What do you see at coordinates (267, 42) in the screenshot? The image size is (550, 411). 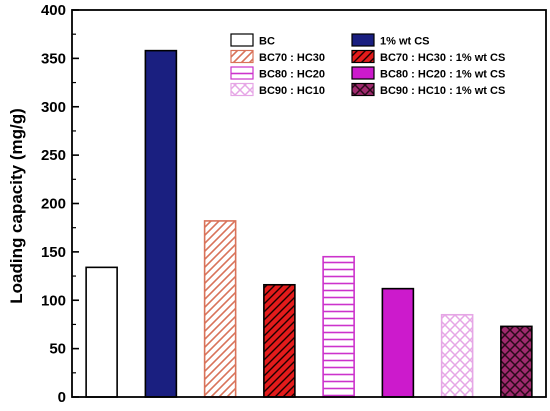 I see `legend-label-1: BC` at bounding box center [267, 42].